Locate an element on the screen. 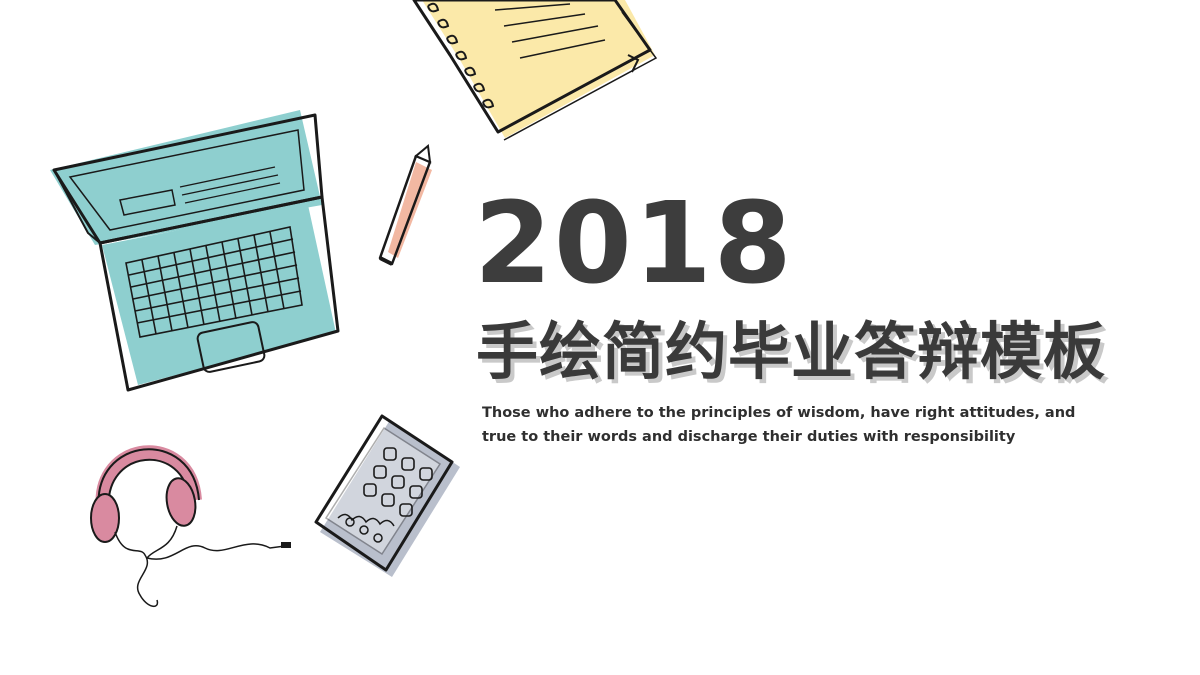 Image resolution: width=1200 pixels, height=675 pixels. pencil-icon is located at coordinates (405, 205).